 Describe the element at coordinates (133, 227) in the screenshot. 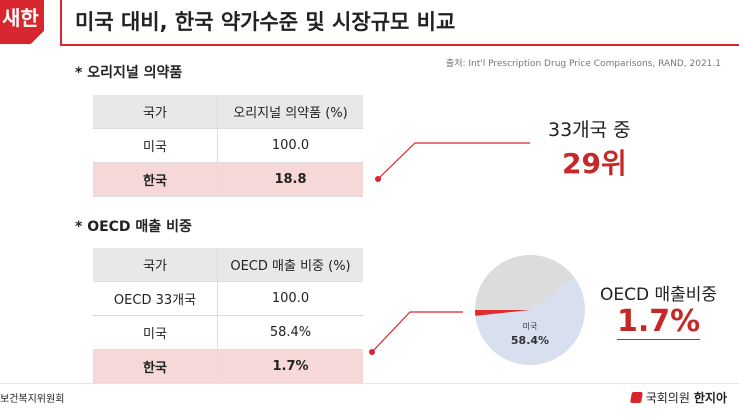

I see `section2-heading: * OECD 매출 비중` at that location.